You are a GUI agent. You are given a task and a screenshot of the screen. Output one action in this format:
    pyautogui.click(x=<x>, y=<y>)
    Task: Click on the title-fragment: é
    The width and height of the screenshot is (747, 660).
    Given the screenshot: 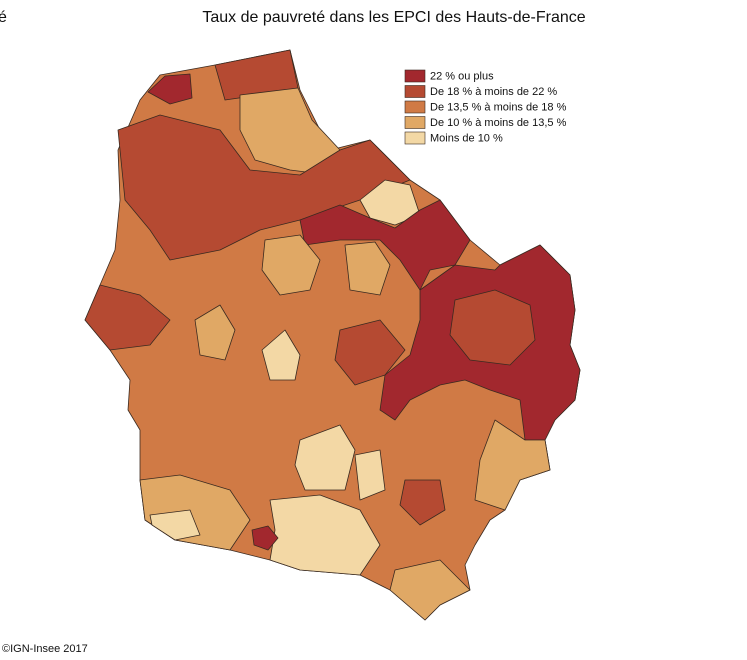 What is the action you would take?
    pyautogui.click(x=3, y=17)
    